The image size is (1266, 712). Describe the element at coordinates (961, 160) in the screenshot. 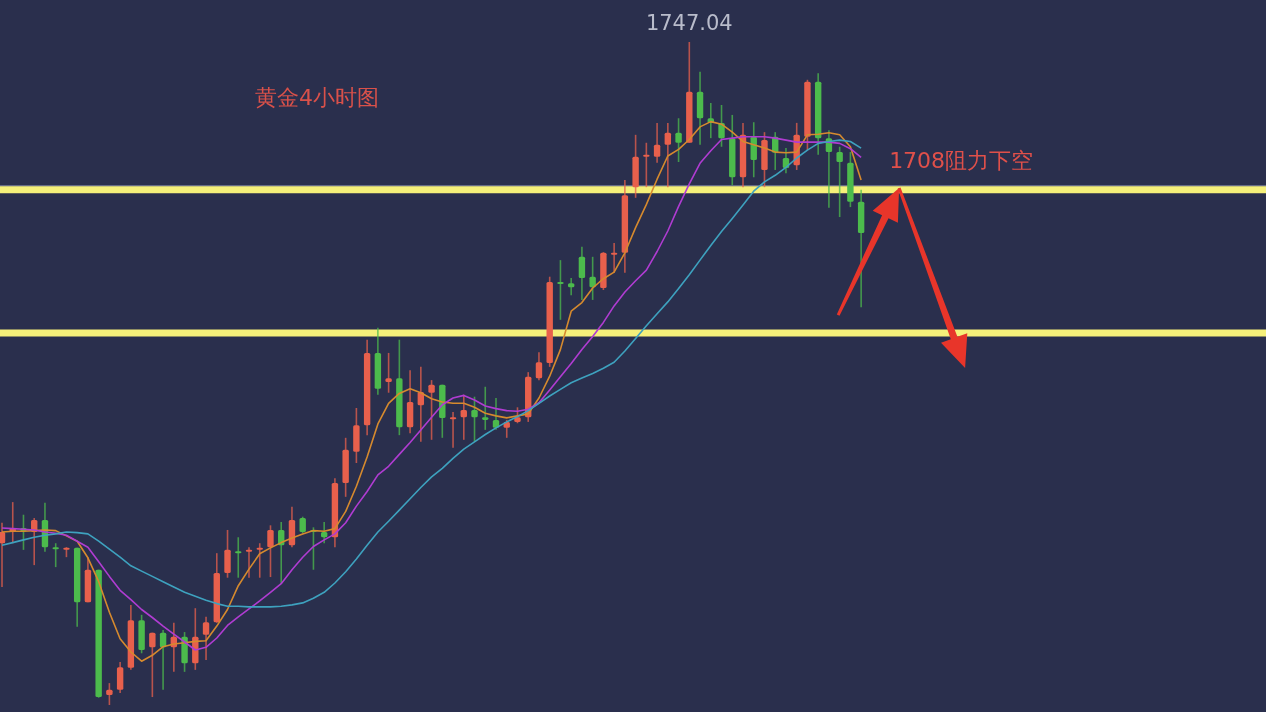

I see `text: 1708阻力下空` at that location.